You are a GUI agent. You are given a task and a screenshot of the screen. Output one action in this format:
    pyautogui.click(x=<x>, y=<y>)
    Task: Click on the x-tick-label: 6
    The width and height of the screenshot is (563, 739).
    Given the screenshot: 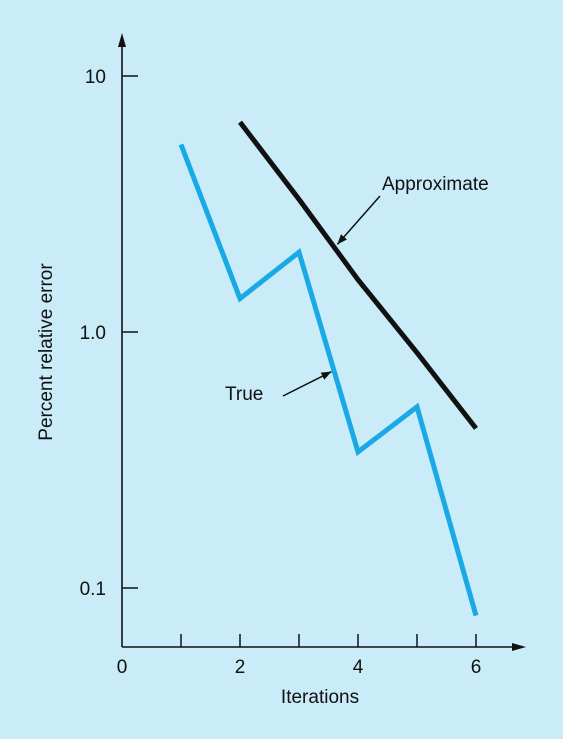 What is the action you would take?
    pyautogui.click(x=476, y=667)
    